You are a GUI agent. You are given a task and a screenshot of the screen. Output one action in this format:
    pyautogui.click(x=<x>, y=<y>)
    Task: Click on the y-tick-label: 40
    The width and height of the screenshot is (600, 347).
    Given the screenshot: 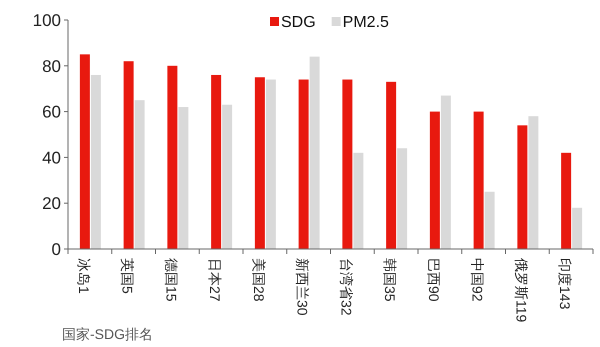 What is the action you would take?
    pyautogui.click(x=51, y=158)
    